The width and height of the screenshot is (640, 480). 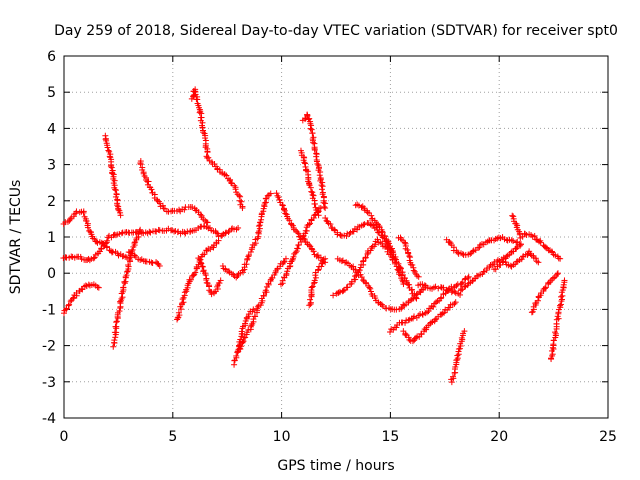 I want to click on y-tick-label: 1, so click(x=51, y=238).